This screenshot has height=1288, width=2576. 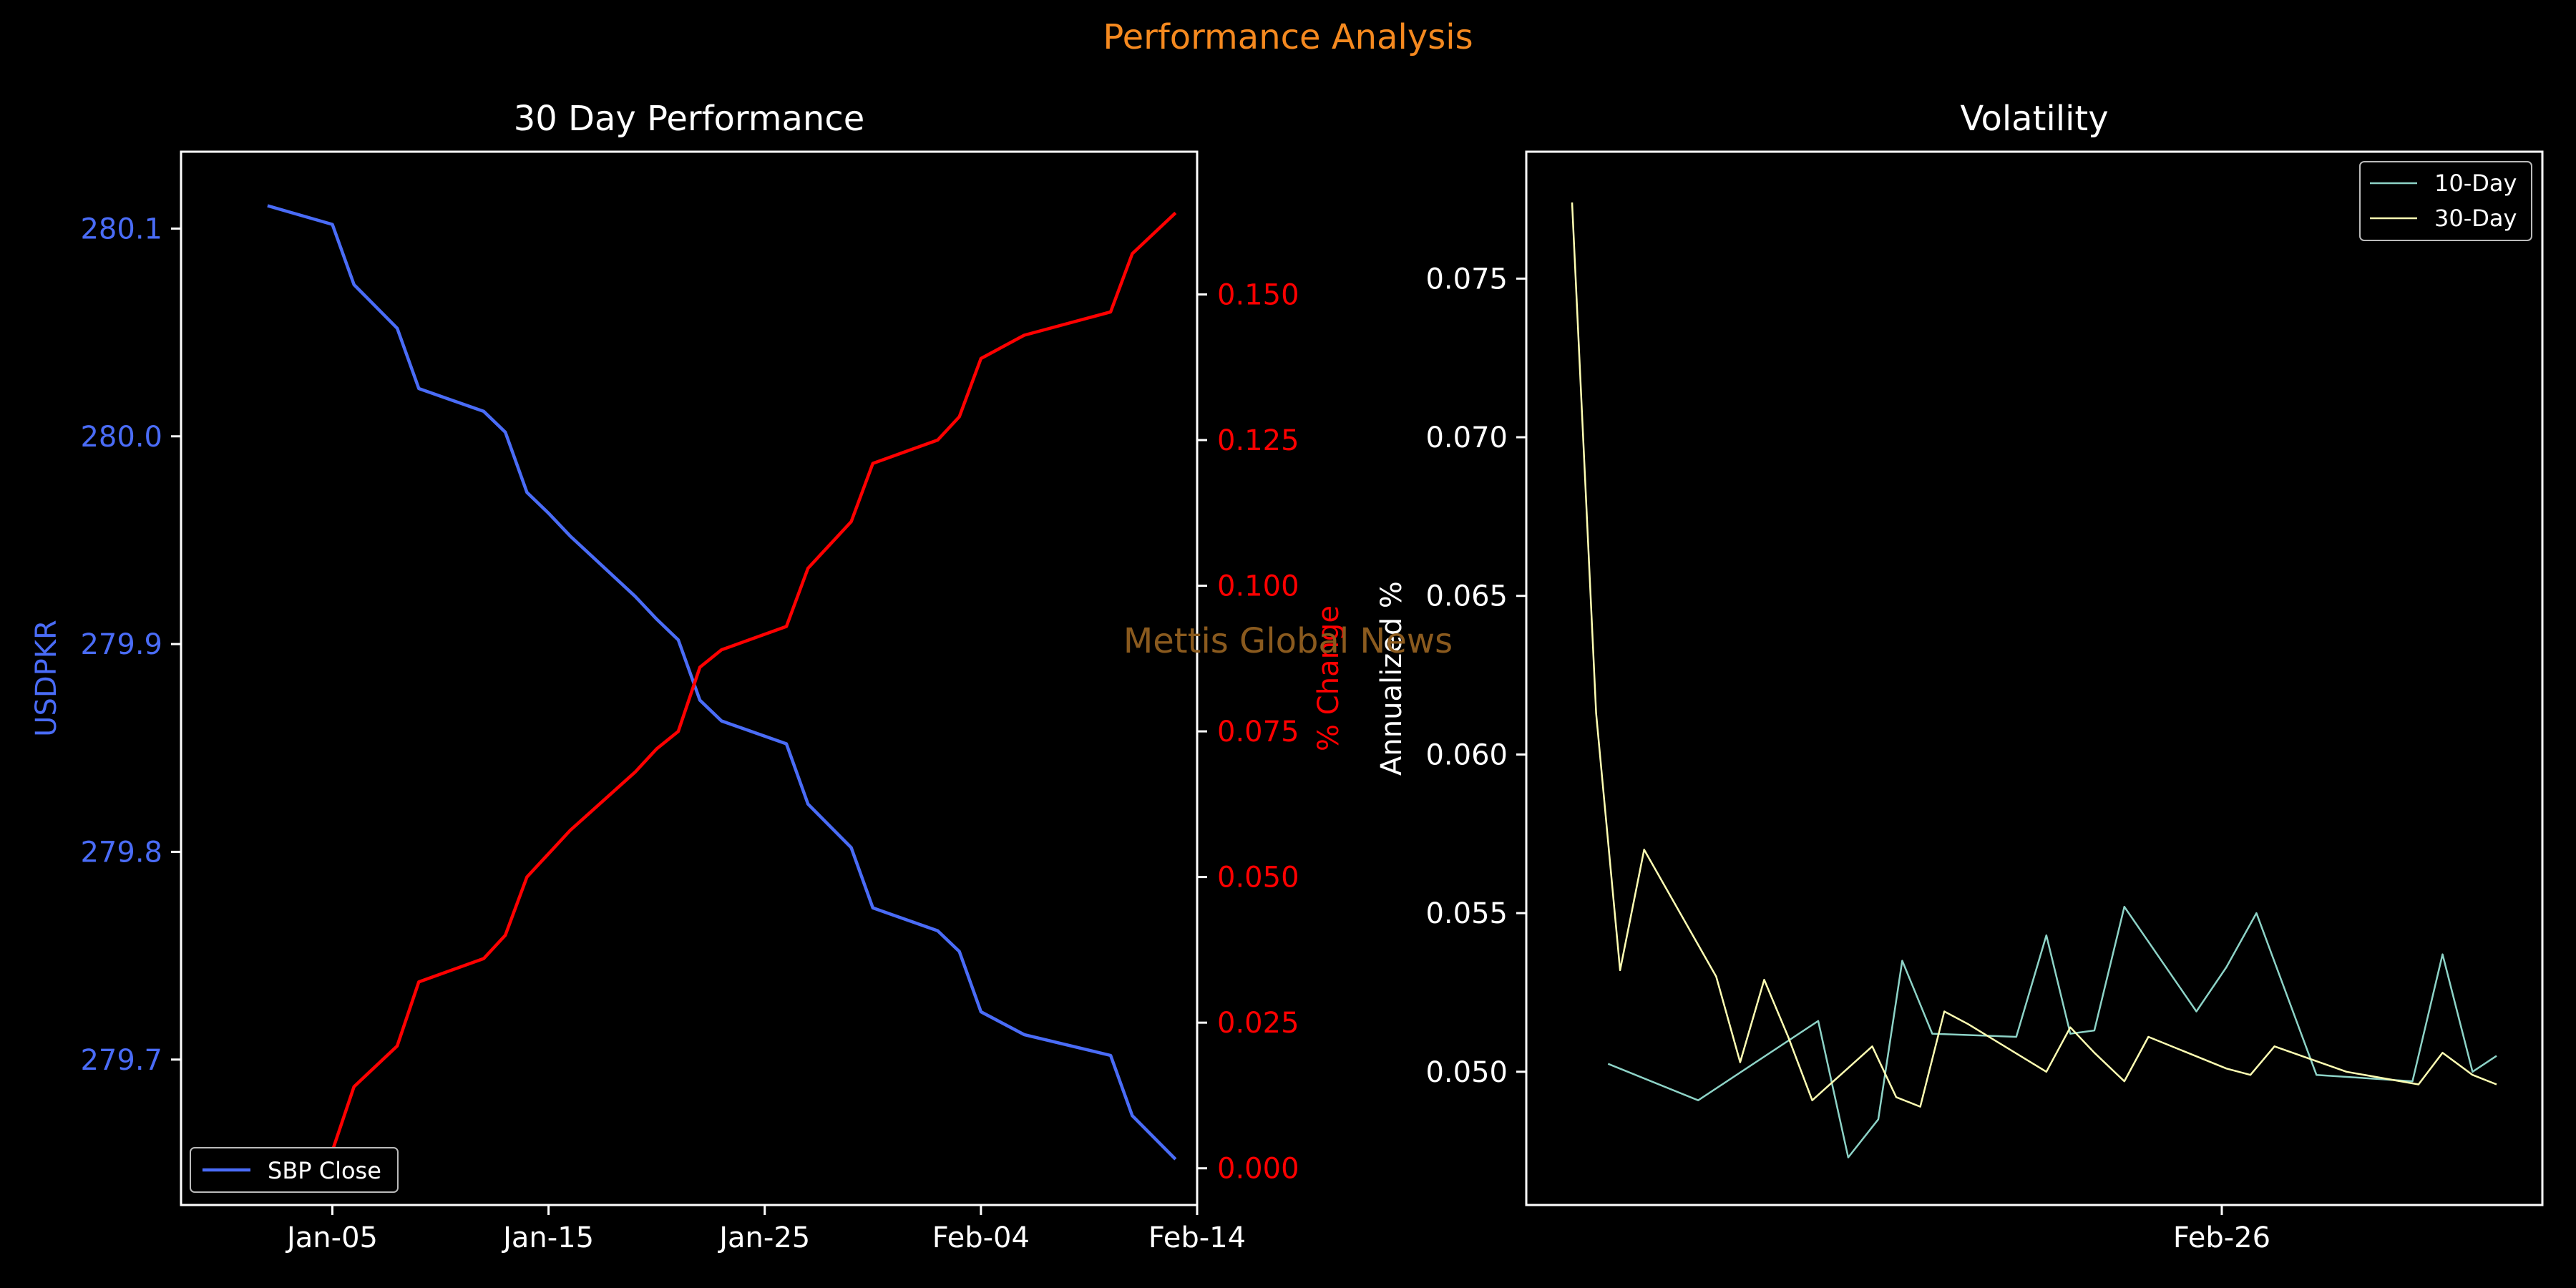 What do you see at coordinates (1466, 1072) in the screenshot?
I see `y-tick-label: 0.050` at bounding box center [1466, 1072].